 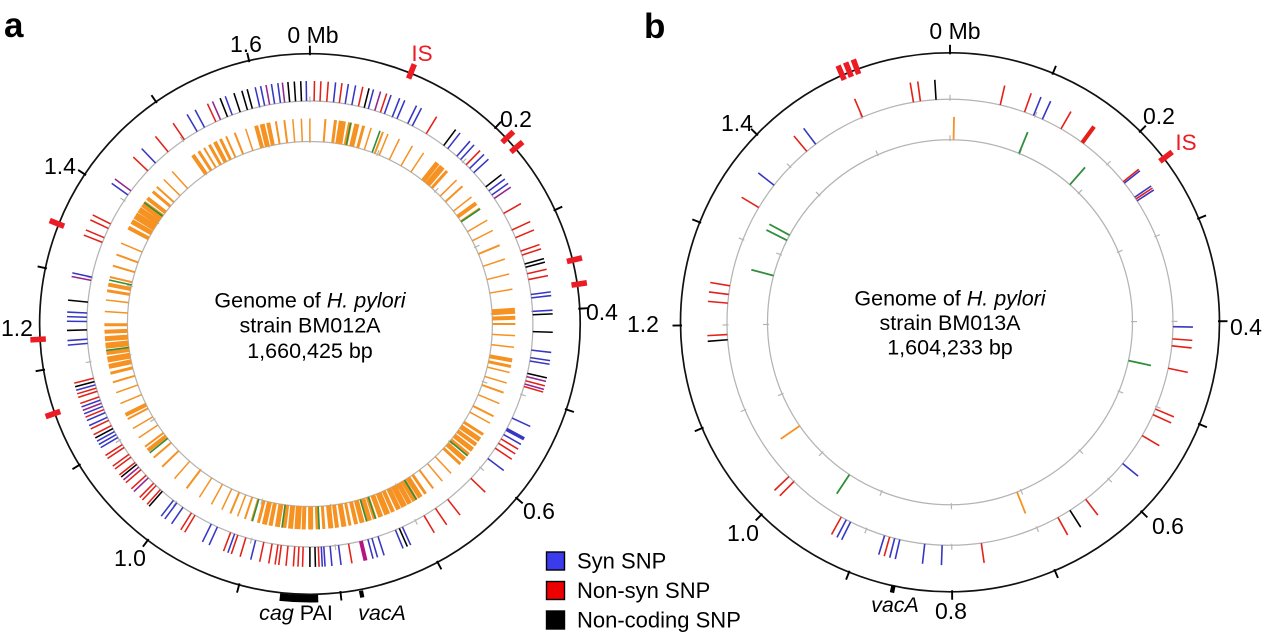 What do you see at coordinates (654, 26) in the screenshot?
I see `svg-text: b` at bounding box center [654, 26].